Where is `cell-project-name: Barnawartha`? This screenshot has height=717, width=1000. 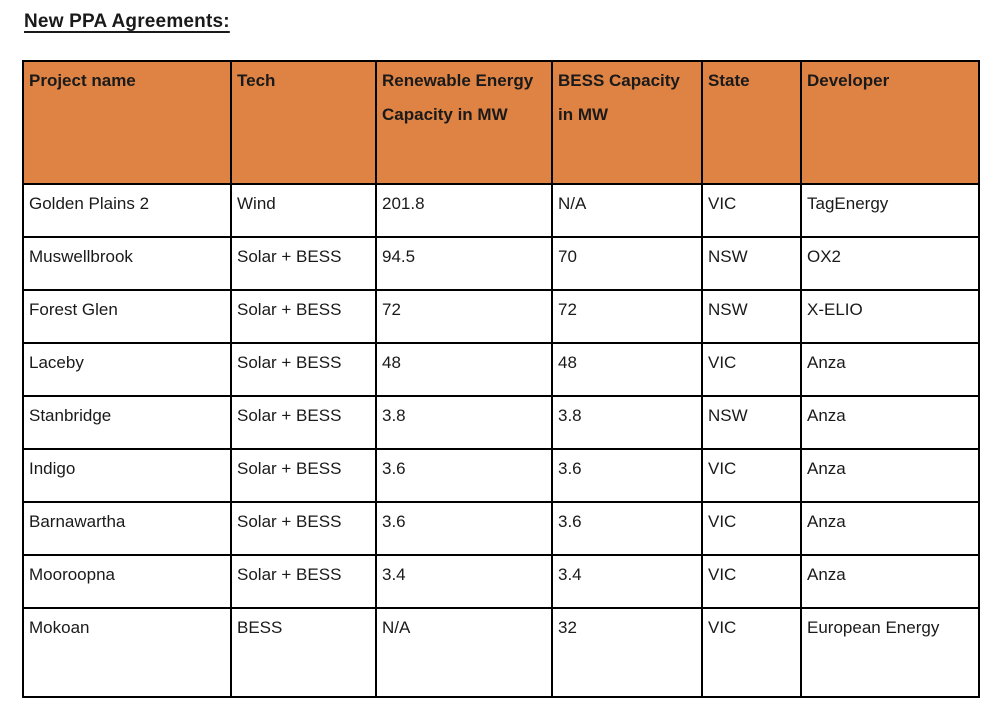 cell-project-name: Barnawartha is located at coordinates (127, 528).